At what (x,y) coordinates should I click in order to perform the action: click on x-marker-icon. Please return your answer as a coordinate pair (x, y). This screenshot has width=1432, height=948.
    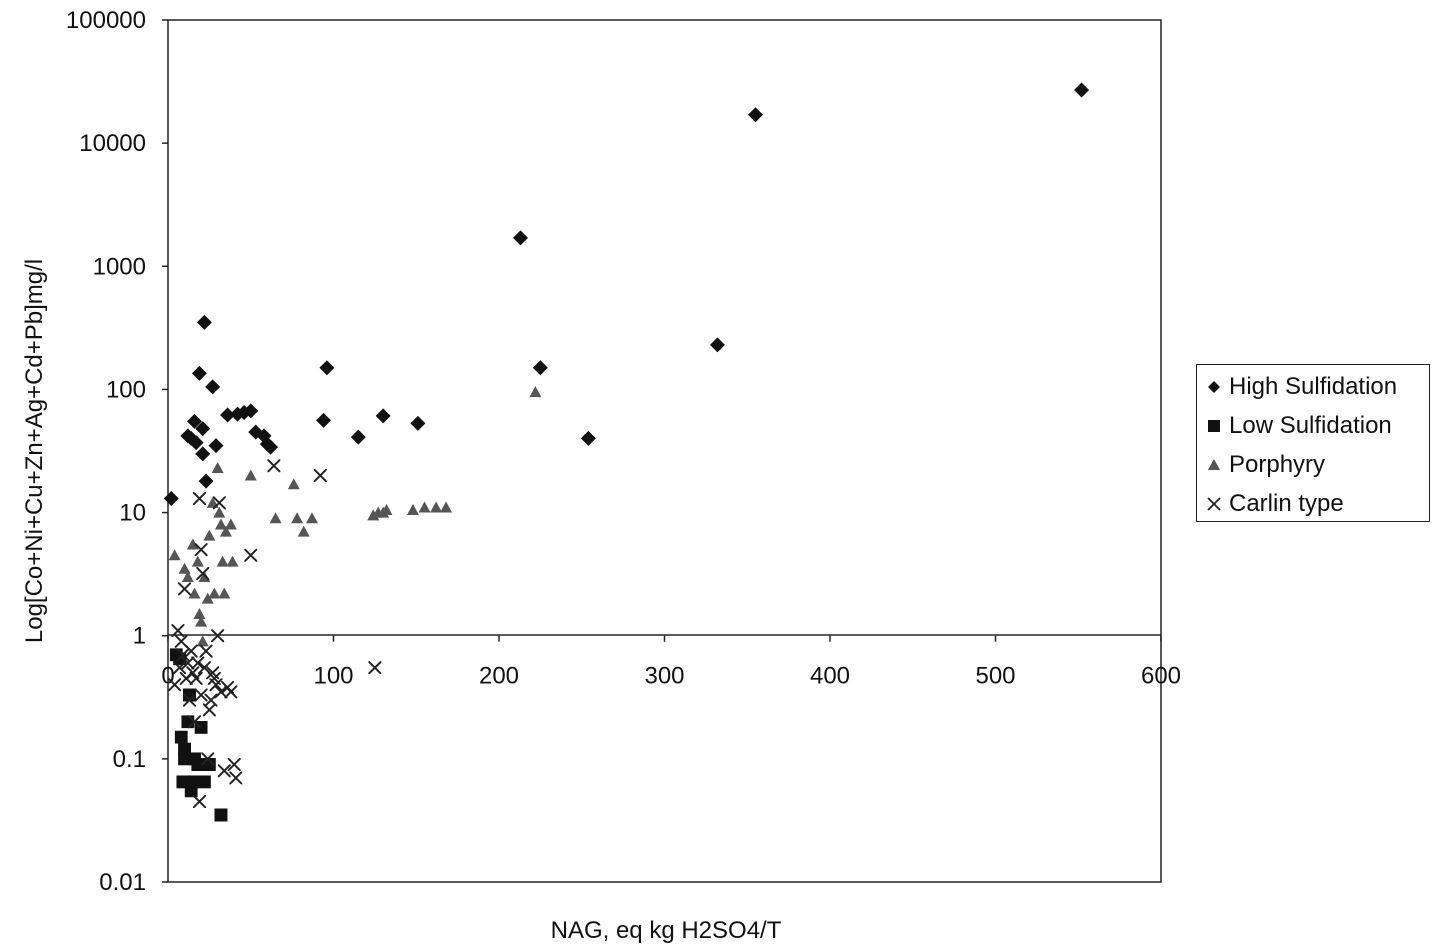
    Looking at the image, I should click on (1214, 504).